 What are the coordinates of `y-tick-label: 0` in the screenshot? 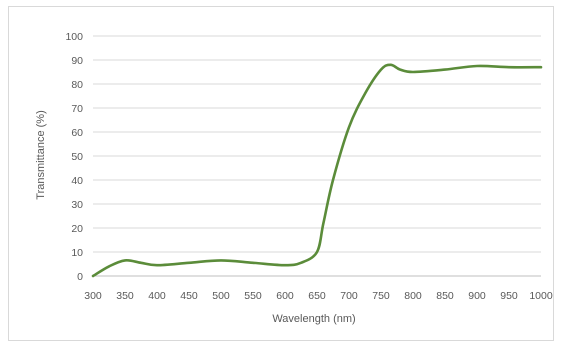 It's located at (80, 277).